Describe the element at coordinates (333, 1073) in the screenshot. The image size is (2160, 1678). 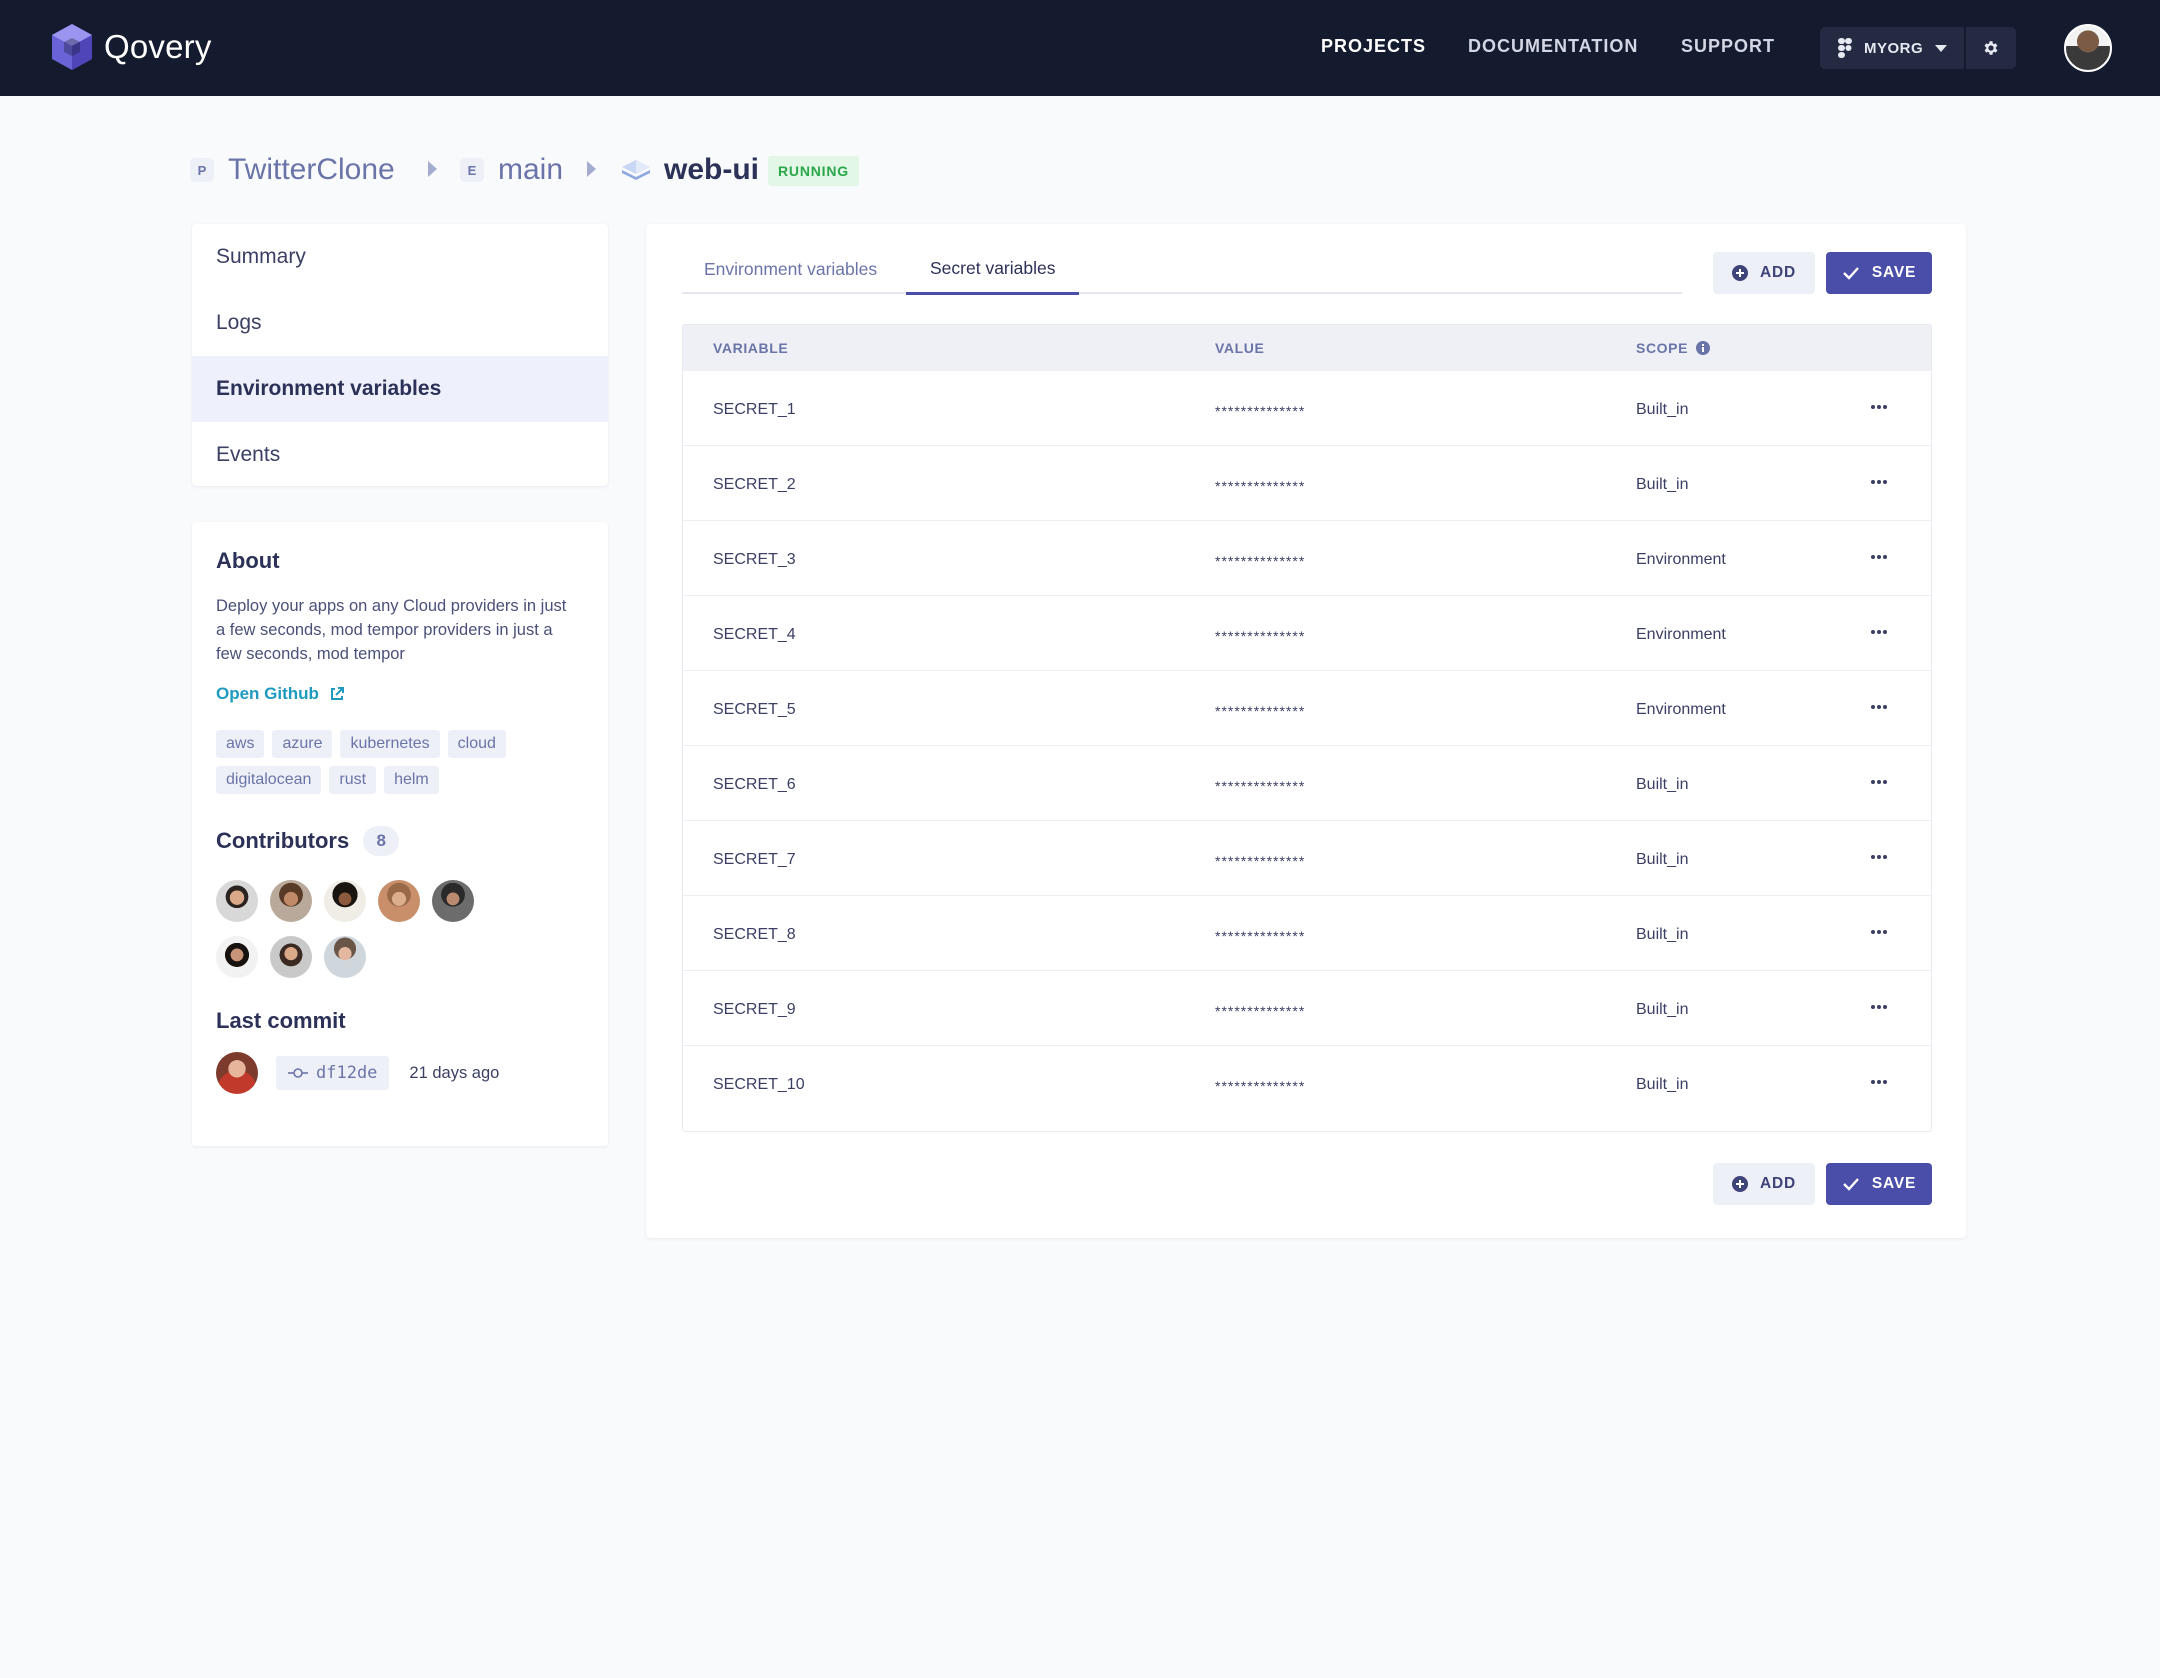
I see `commit-hash-chip: df12de` at that location.